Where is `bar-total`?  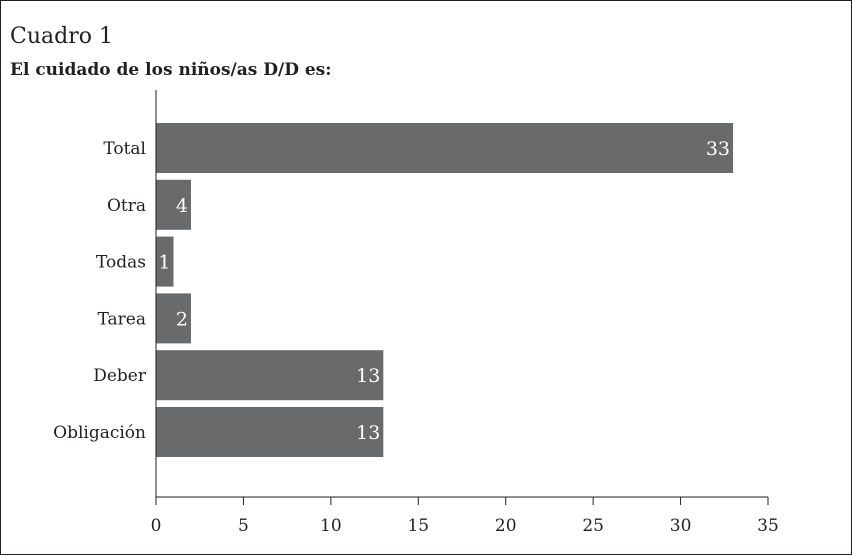
bar-total is located at coordinates (445, 148).